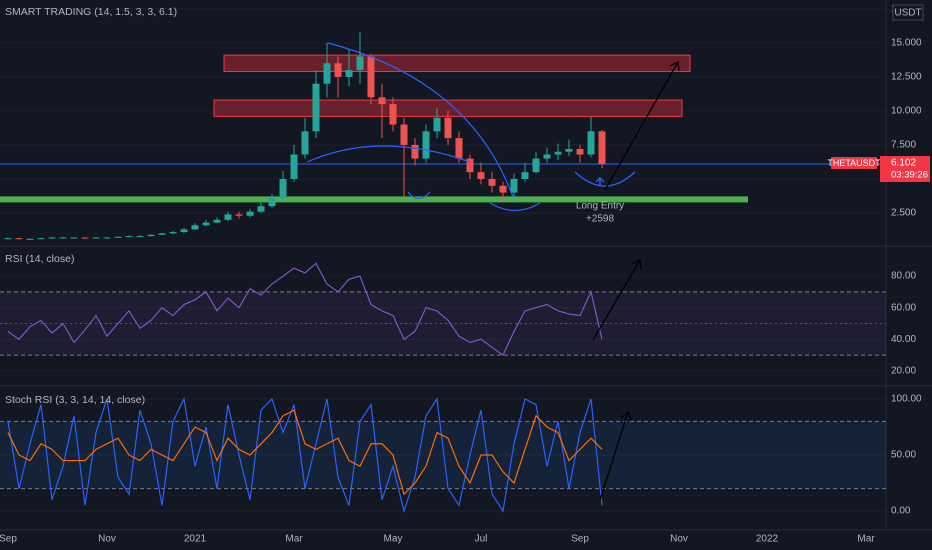 Image resolution: width=932 pixels, height=550 pixels. Describe the element at coordinates (906, 77) in the screenshot. I see `y-tick-label: 12.500` at that location.